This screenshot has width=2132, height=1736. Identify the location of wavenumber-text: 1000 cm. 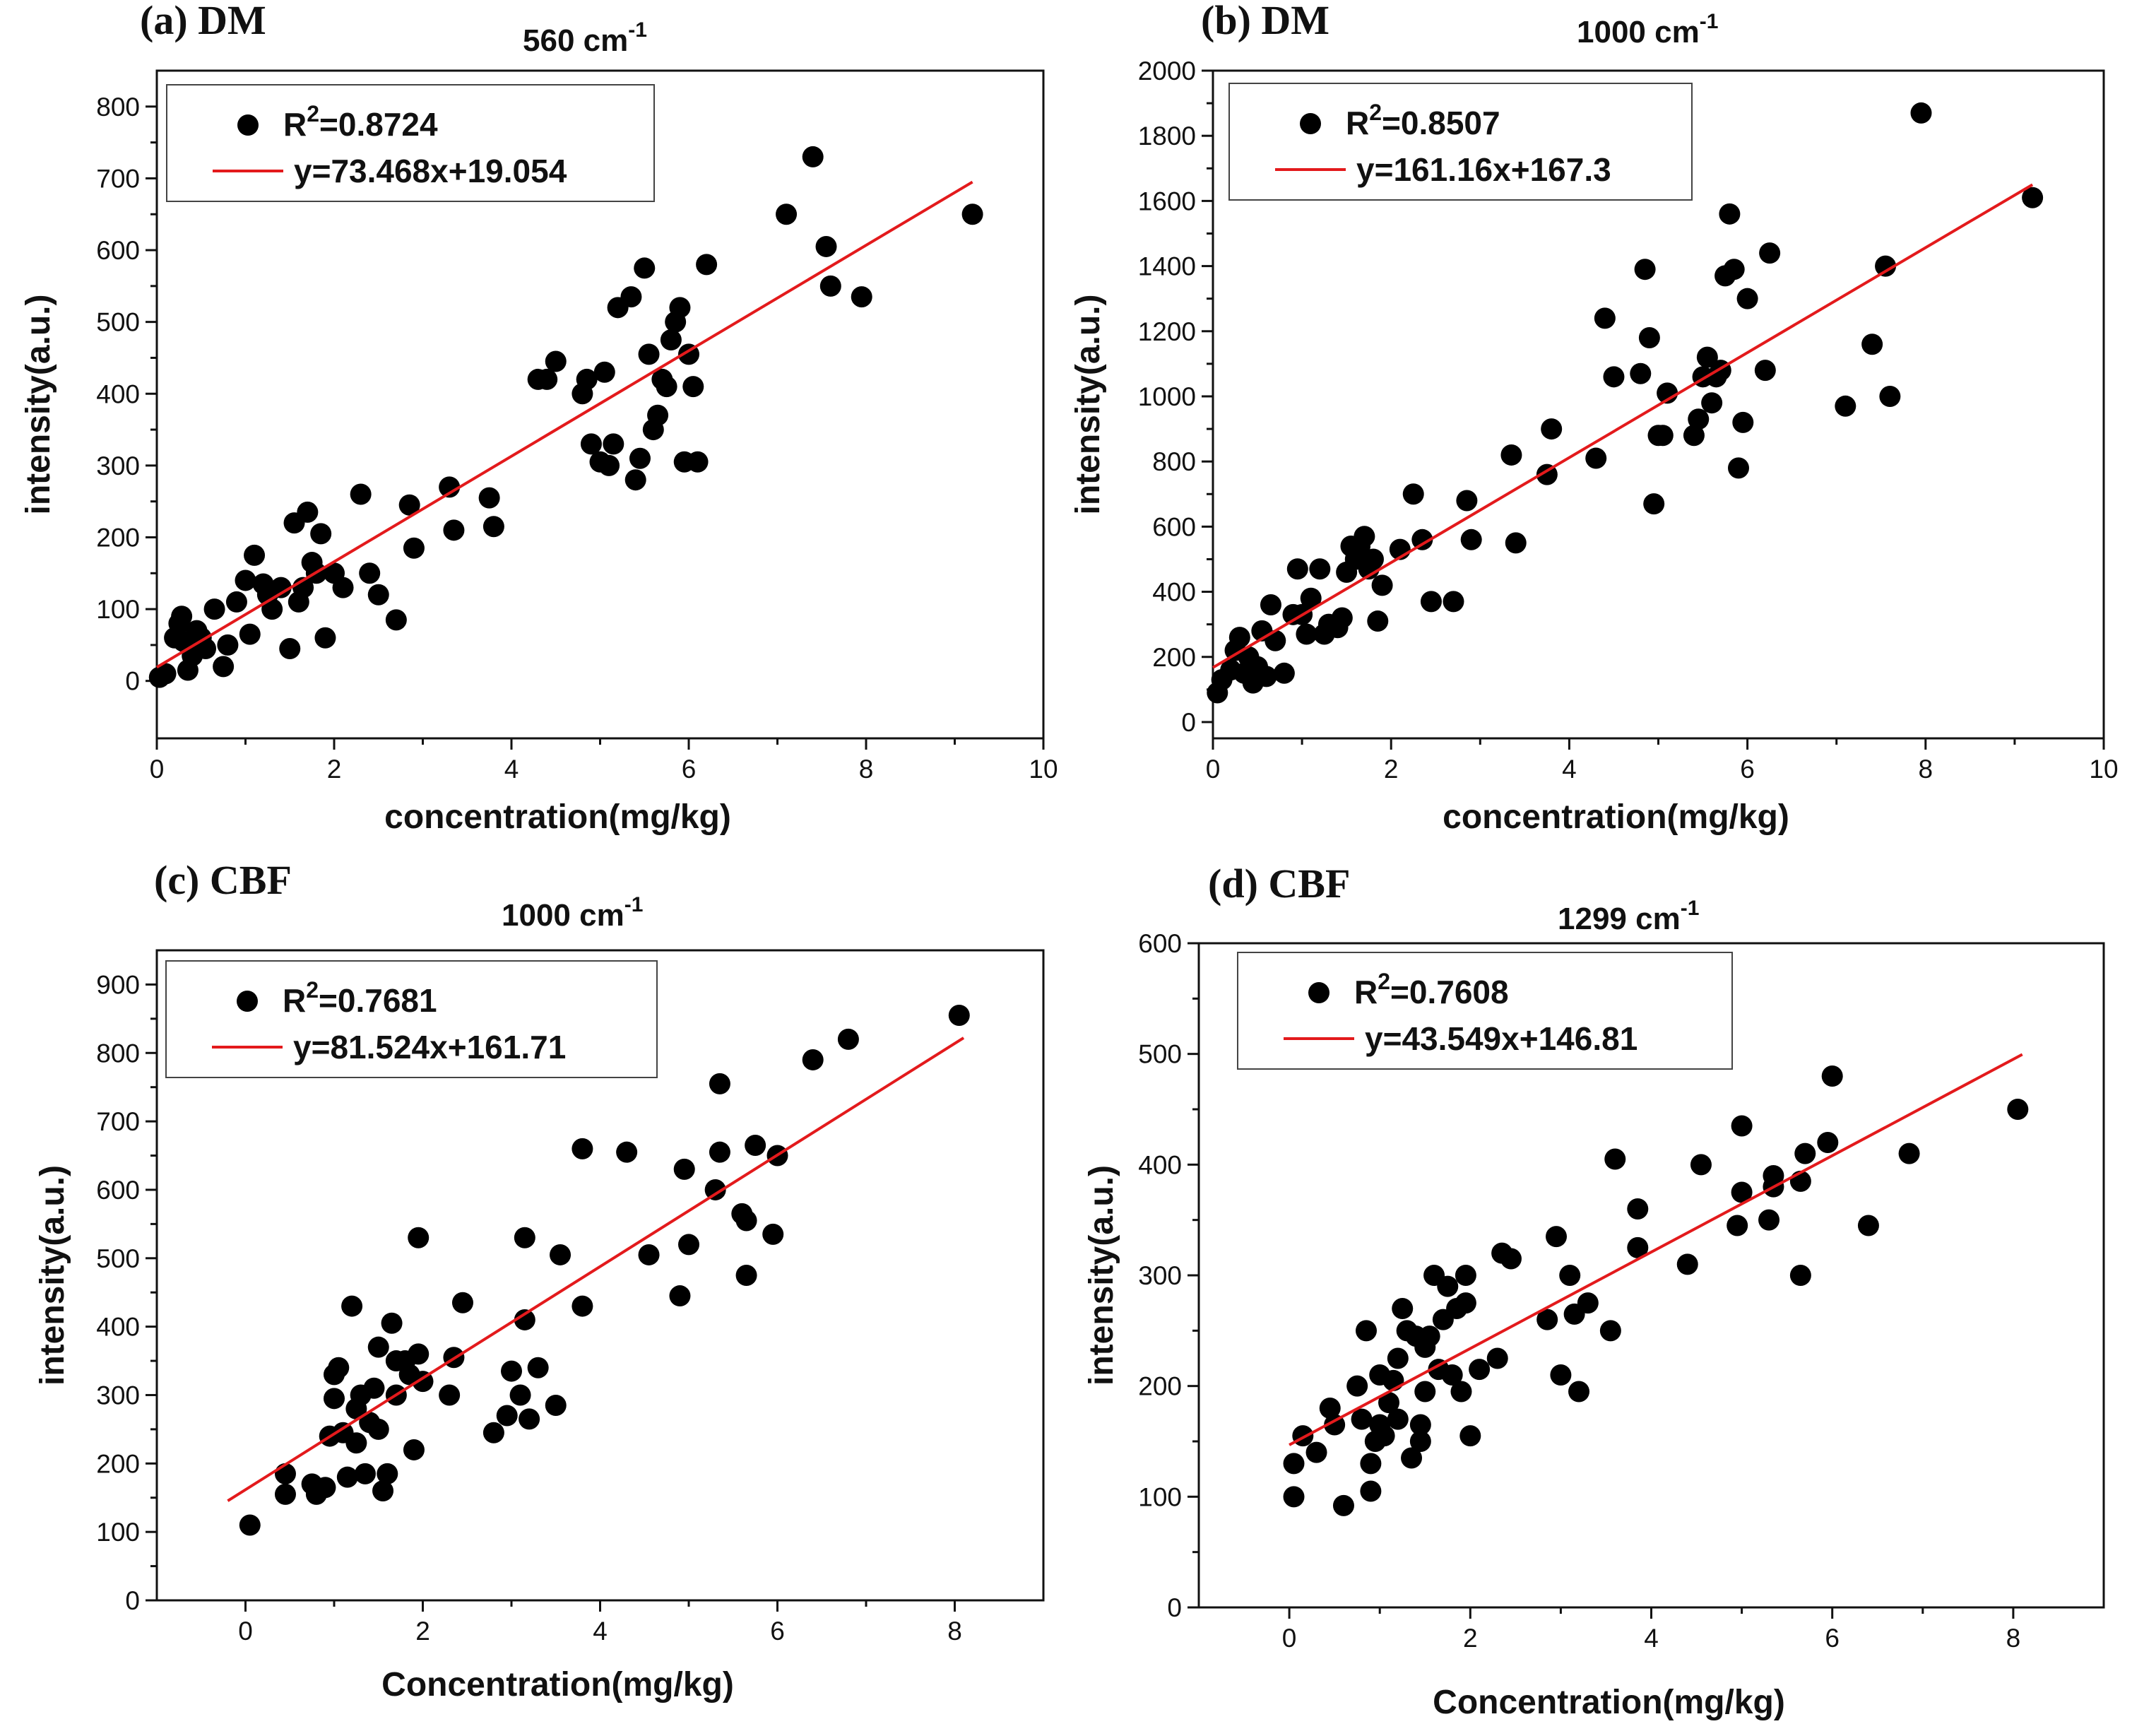
(563, 915).